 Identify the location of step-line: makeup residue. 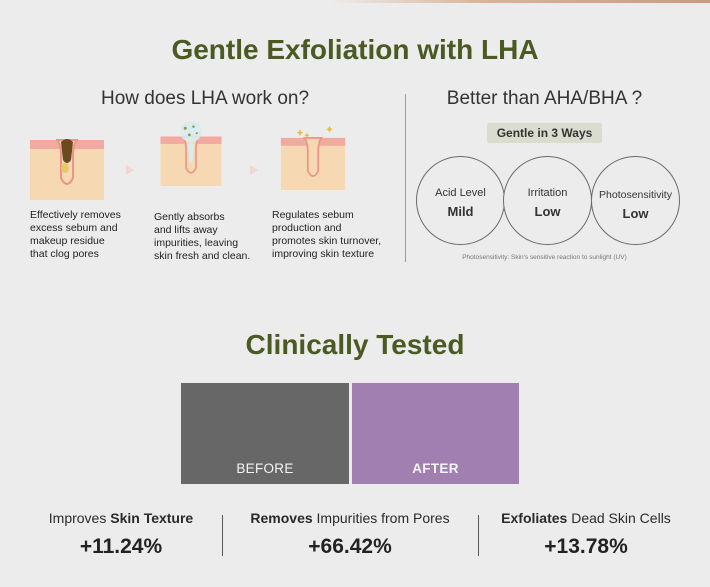
(67, 241).